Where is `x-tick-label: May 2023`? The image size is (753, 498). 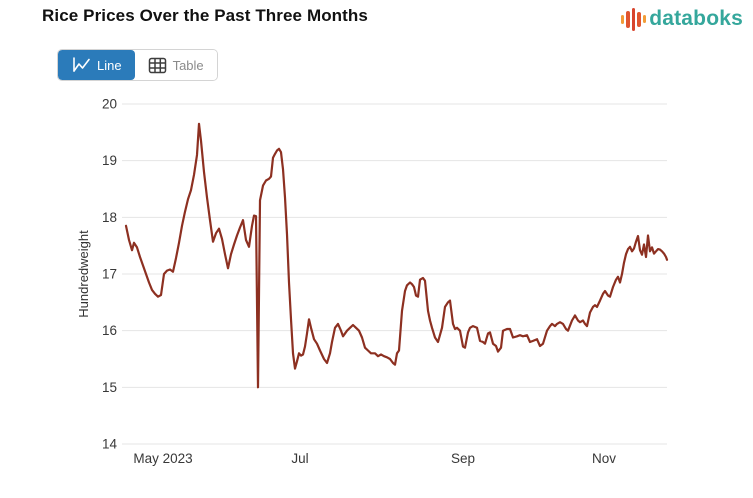
x-tick-label: May 2023 is located at coordinates (162, 458).